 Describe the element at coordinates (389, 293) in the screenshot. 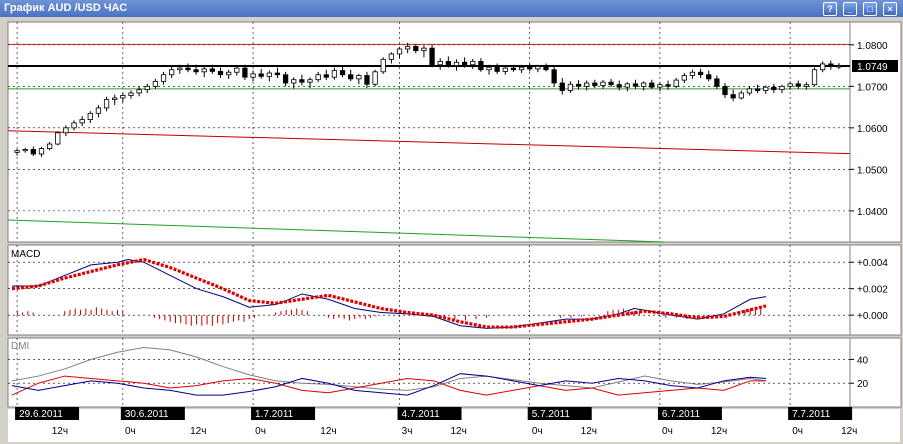

I see `macd-signal-line` at that location.